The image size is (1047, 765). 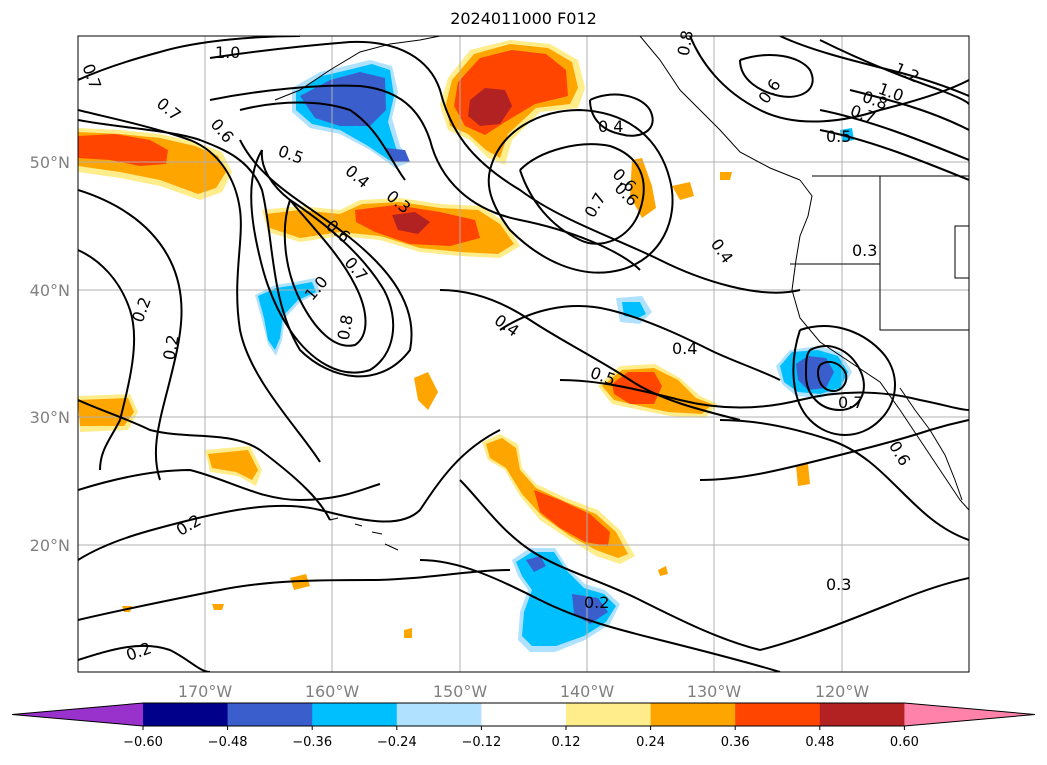 I want to click on colorbar-tick-label: −0.24, so click(x=397, y=742).